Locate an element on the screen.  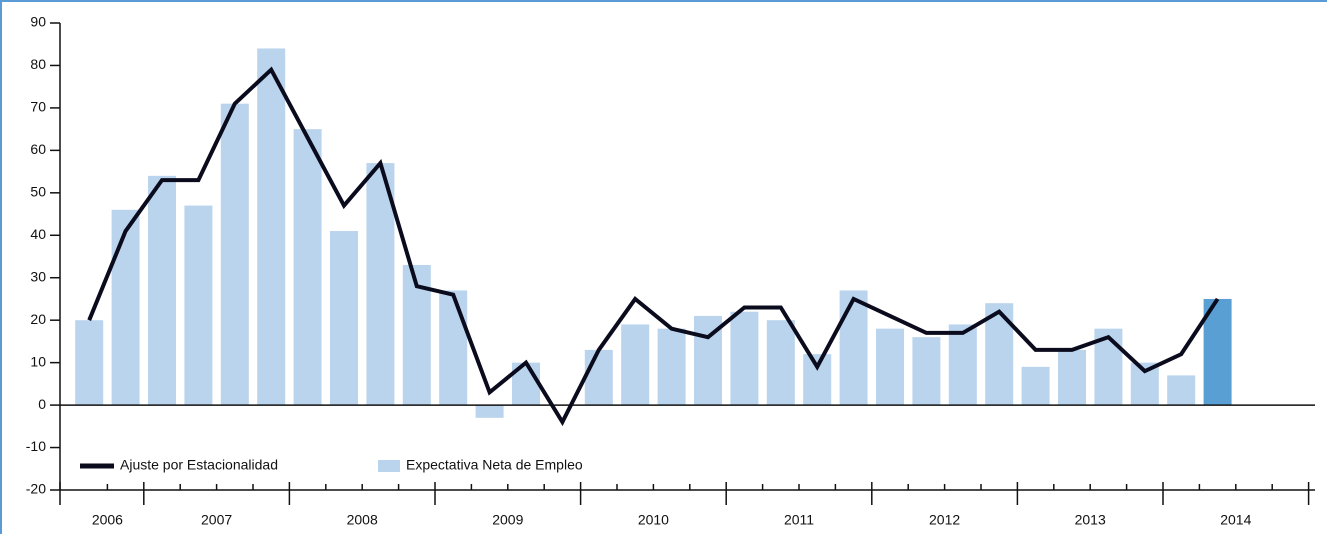
x-group-label: 2013 is located at coordinates (1090, 520).